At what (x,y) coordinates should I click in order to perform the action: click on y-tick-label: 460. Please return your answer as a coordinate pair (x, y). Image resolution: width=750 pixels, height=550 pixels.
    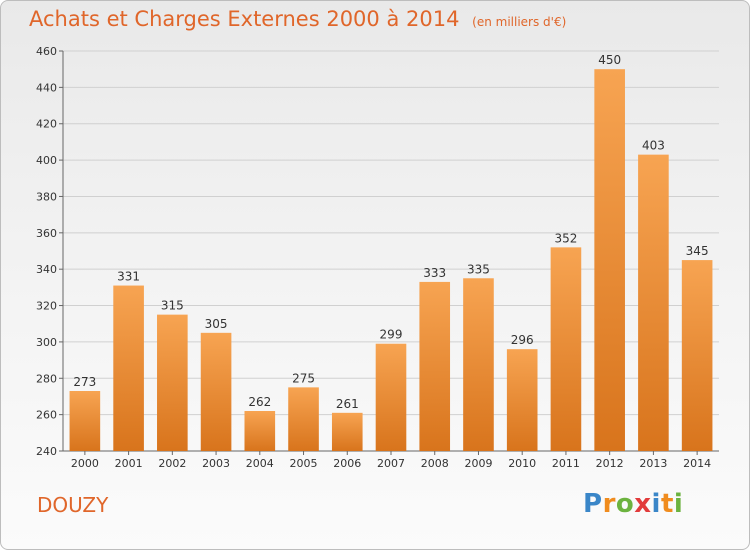
    Looking at the image, I should click on (46, 51).